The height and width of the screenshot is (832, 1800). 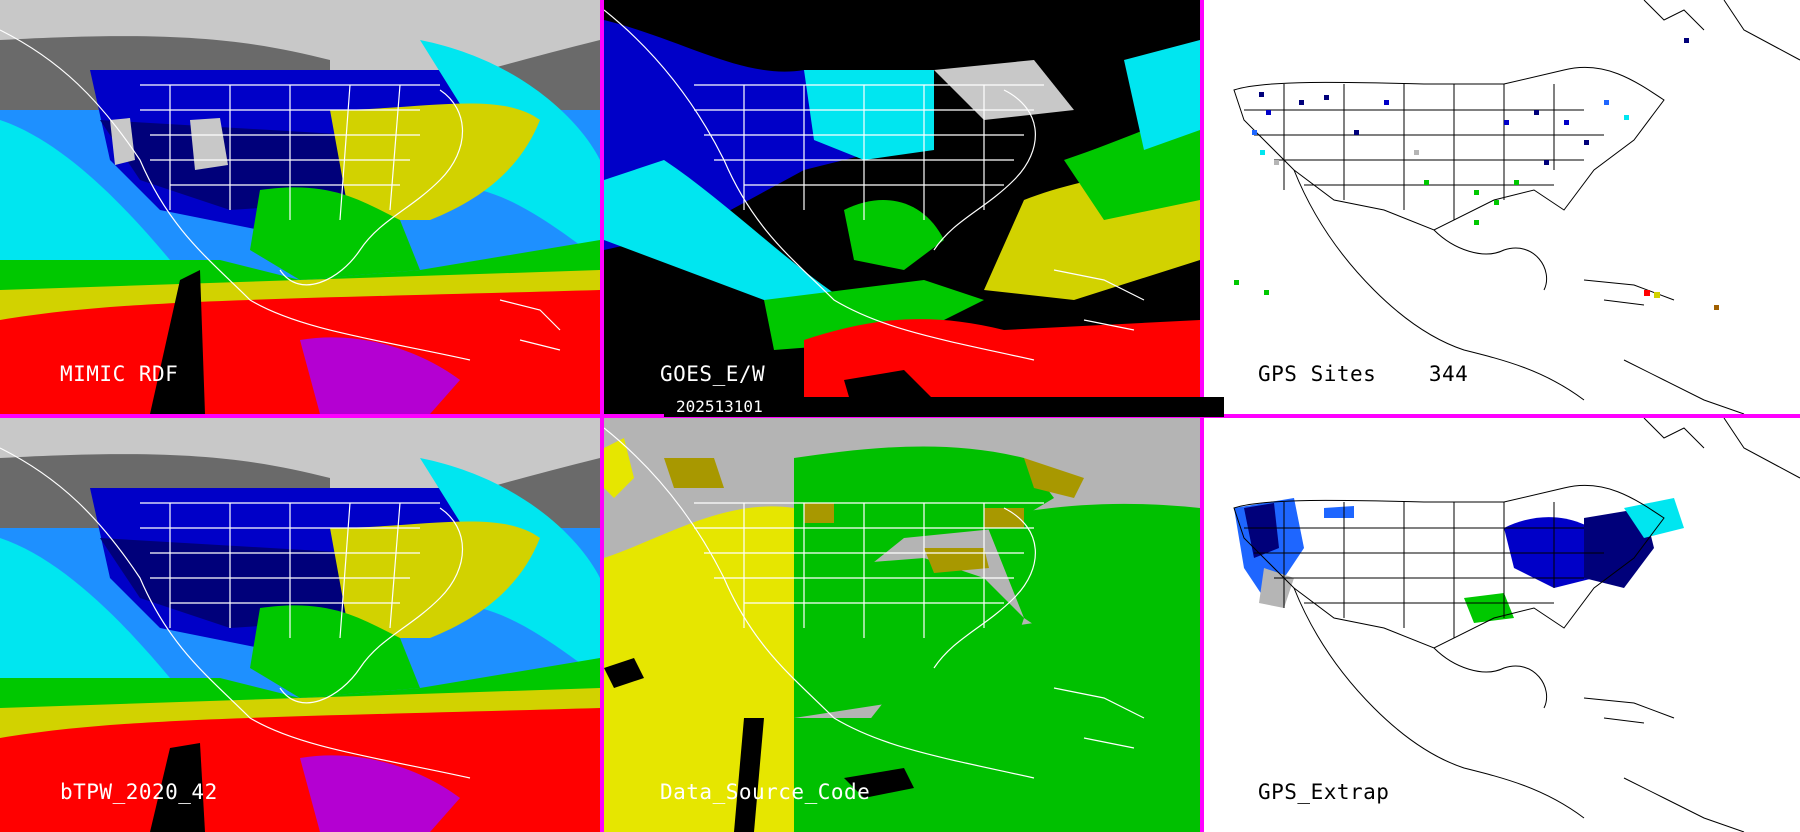 What do you see at coordinates (1363, 374) in the screenshot?
I see `panel-label: GPS Sites 344` at bounding box center [1363, 374].